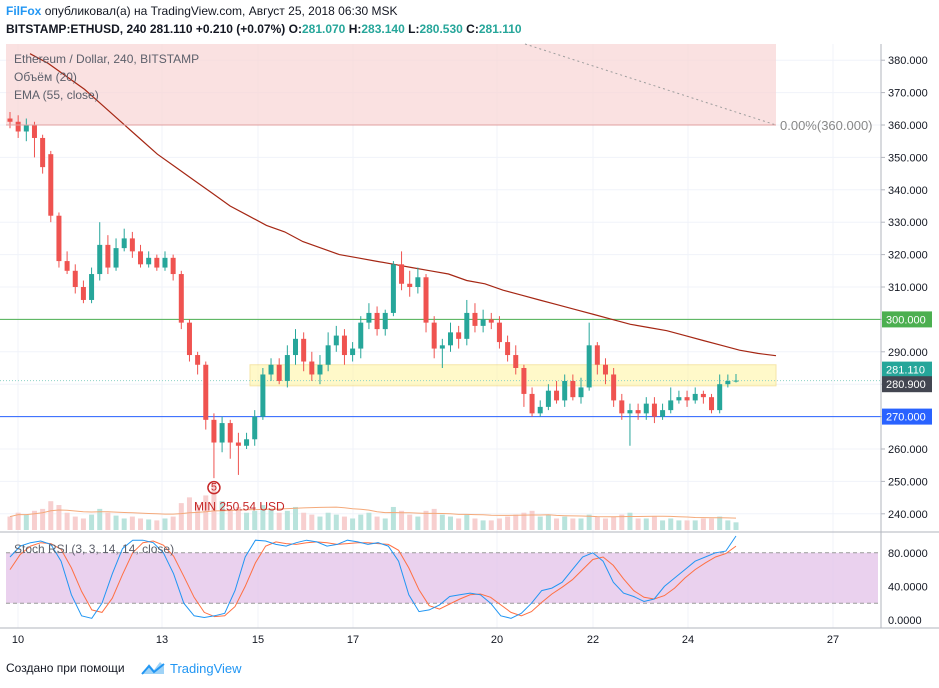 Image resolution: width=939 pixels, height=688 pixels. What do you see at coordinates (24, 11) in the screenshot?
I see `publisher-name: FilFox` at bounding box center [24, 11].